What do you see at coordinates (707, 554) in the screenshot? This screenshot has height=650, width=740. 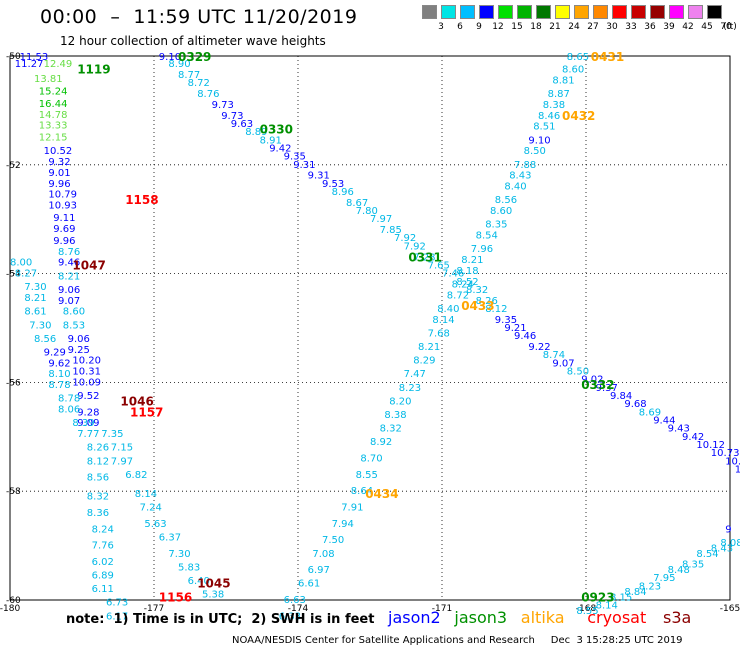 I see `swh-value: 8.54` at bounding box center [707, 554].